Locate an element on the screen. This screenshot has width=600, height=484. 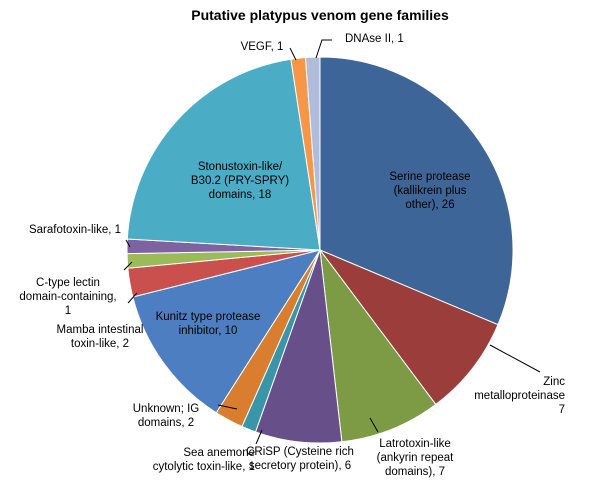
slice-label-line: other), 26 is located at coordinates (429, 205).